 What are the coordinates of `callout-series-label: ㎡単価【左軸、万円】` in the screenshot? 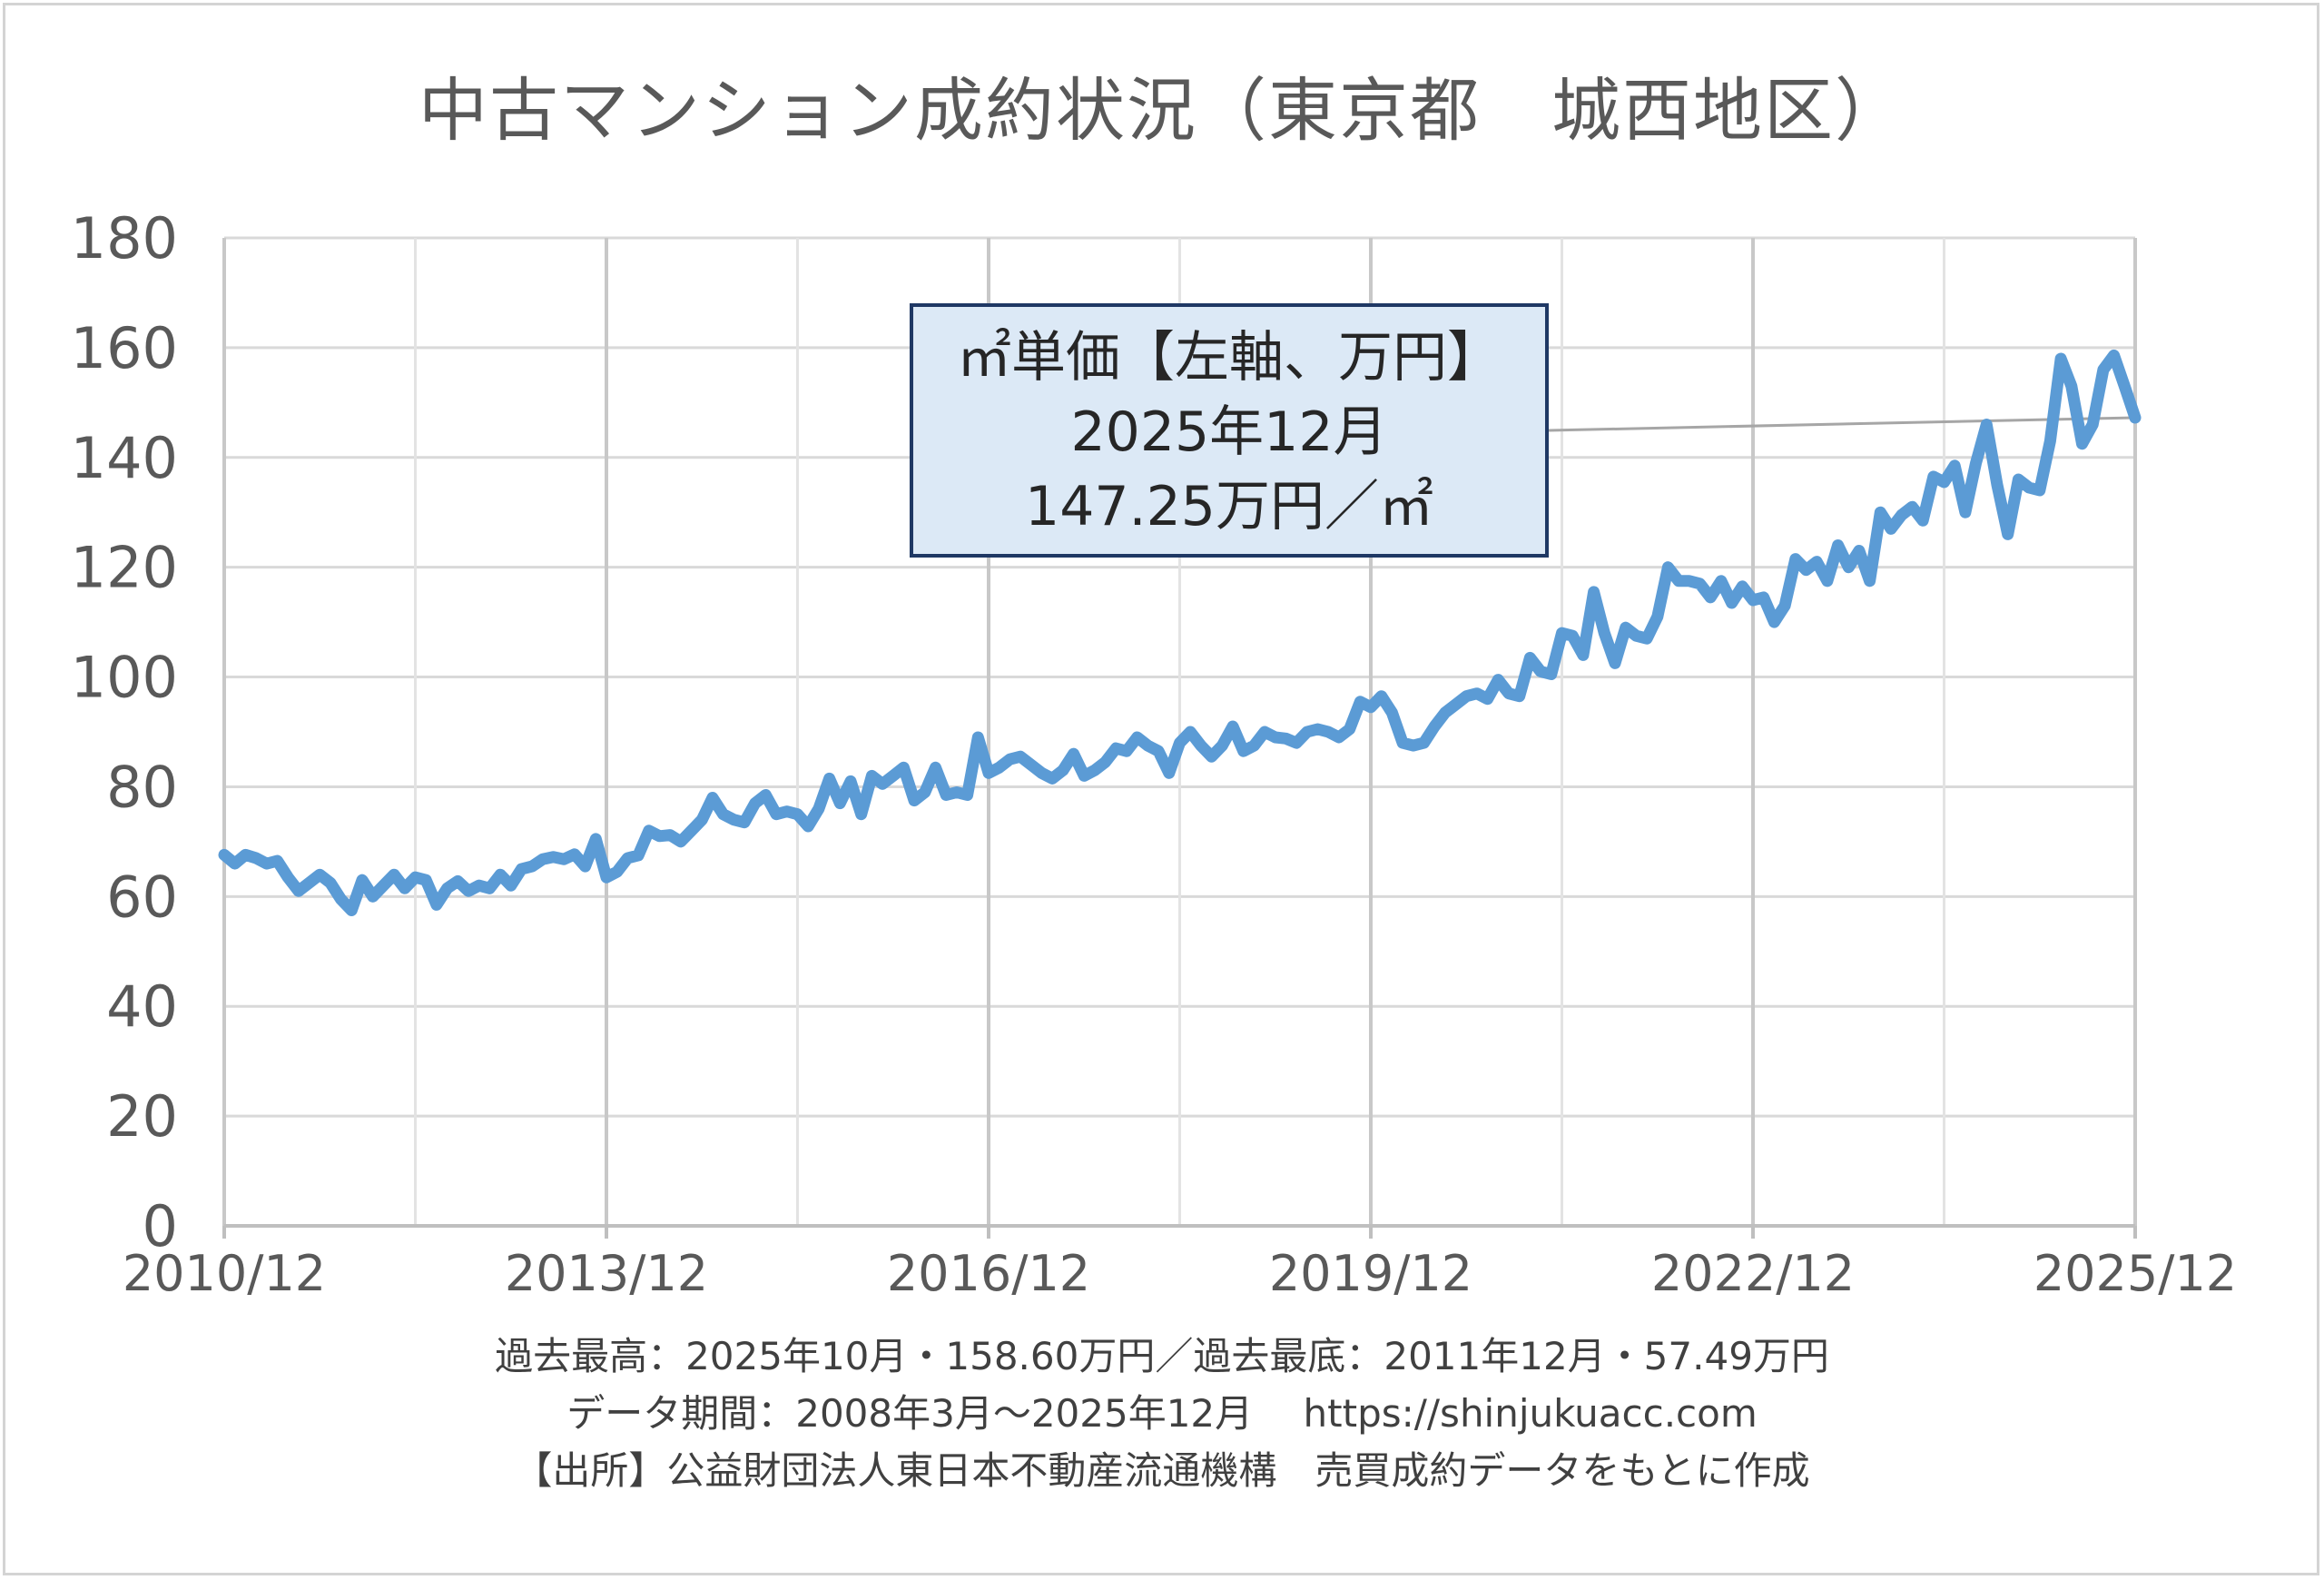 It's located at (1229, 358).